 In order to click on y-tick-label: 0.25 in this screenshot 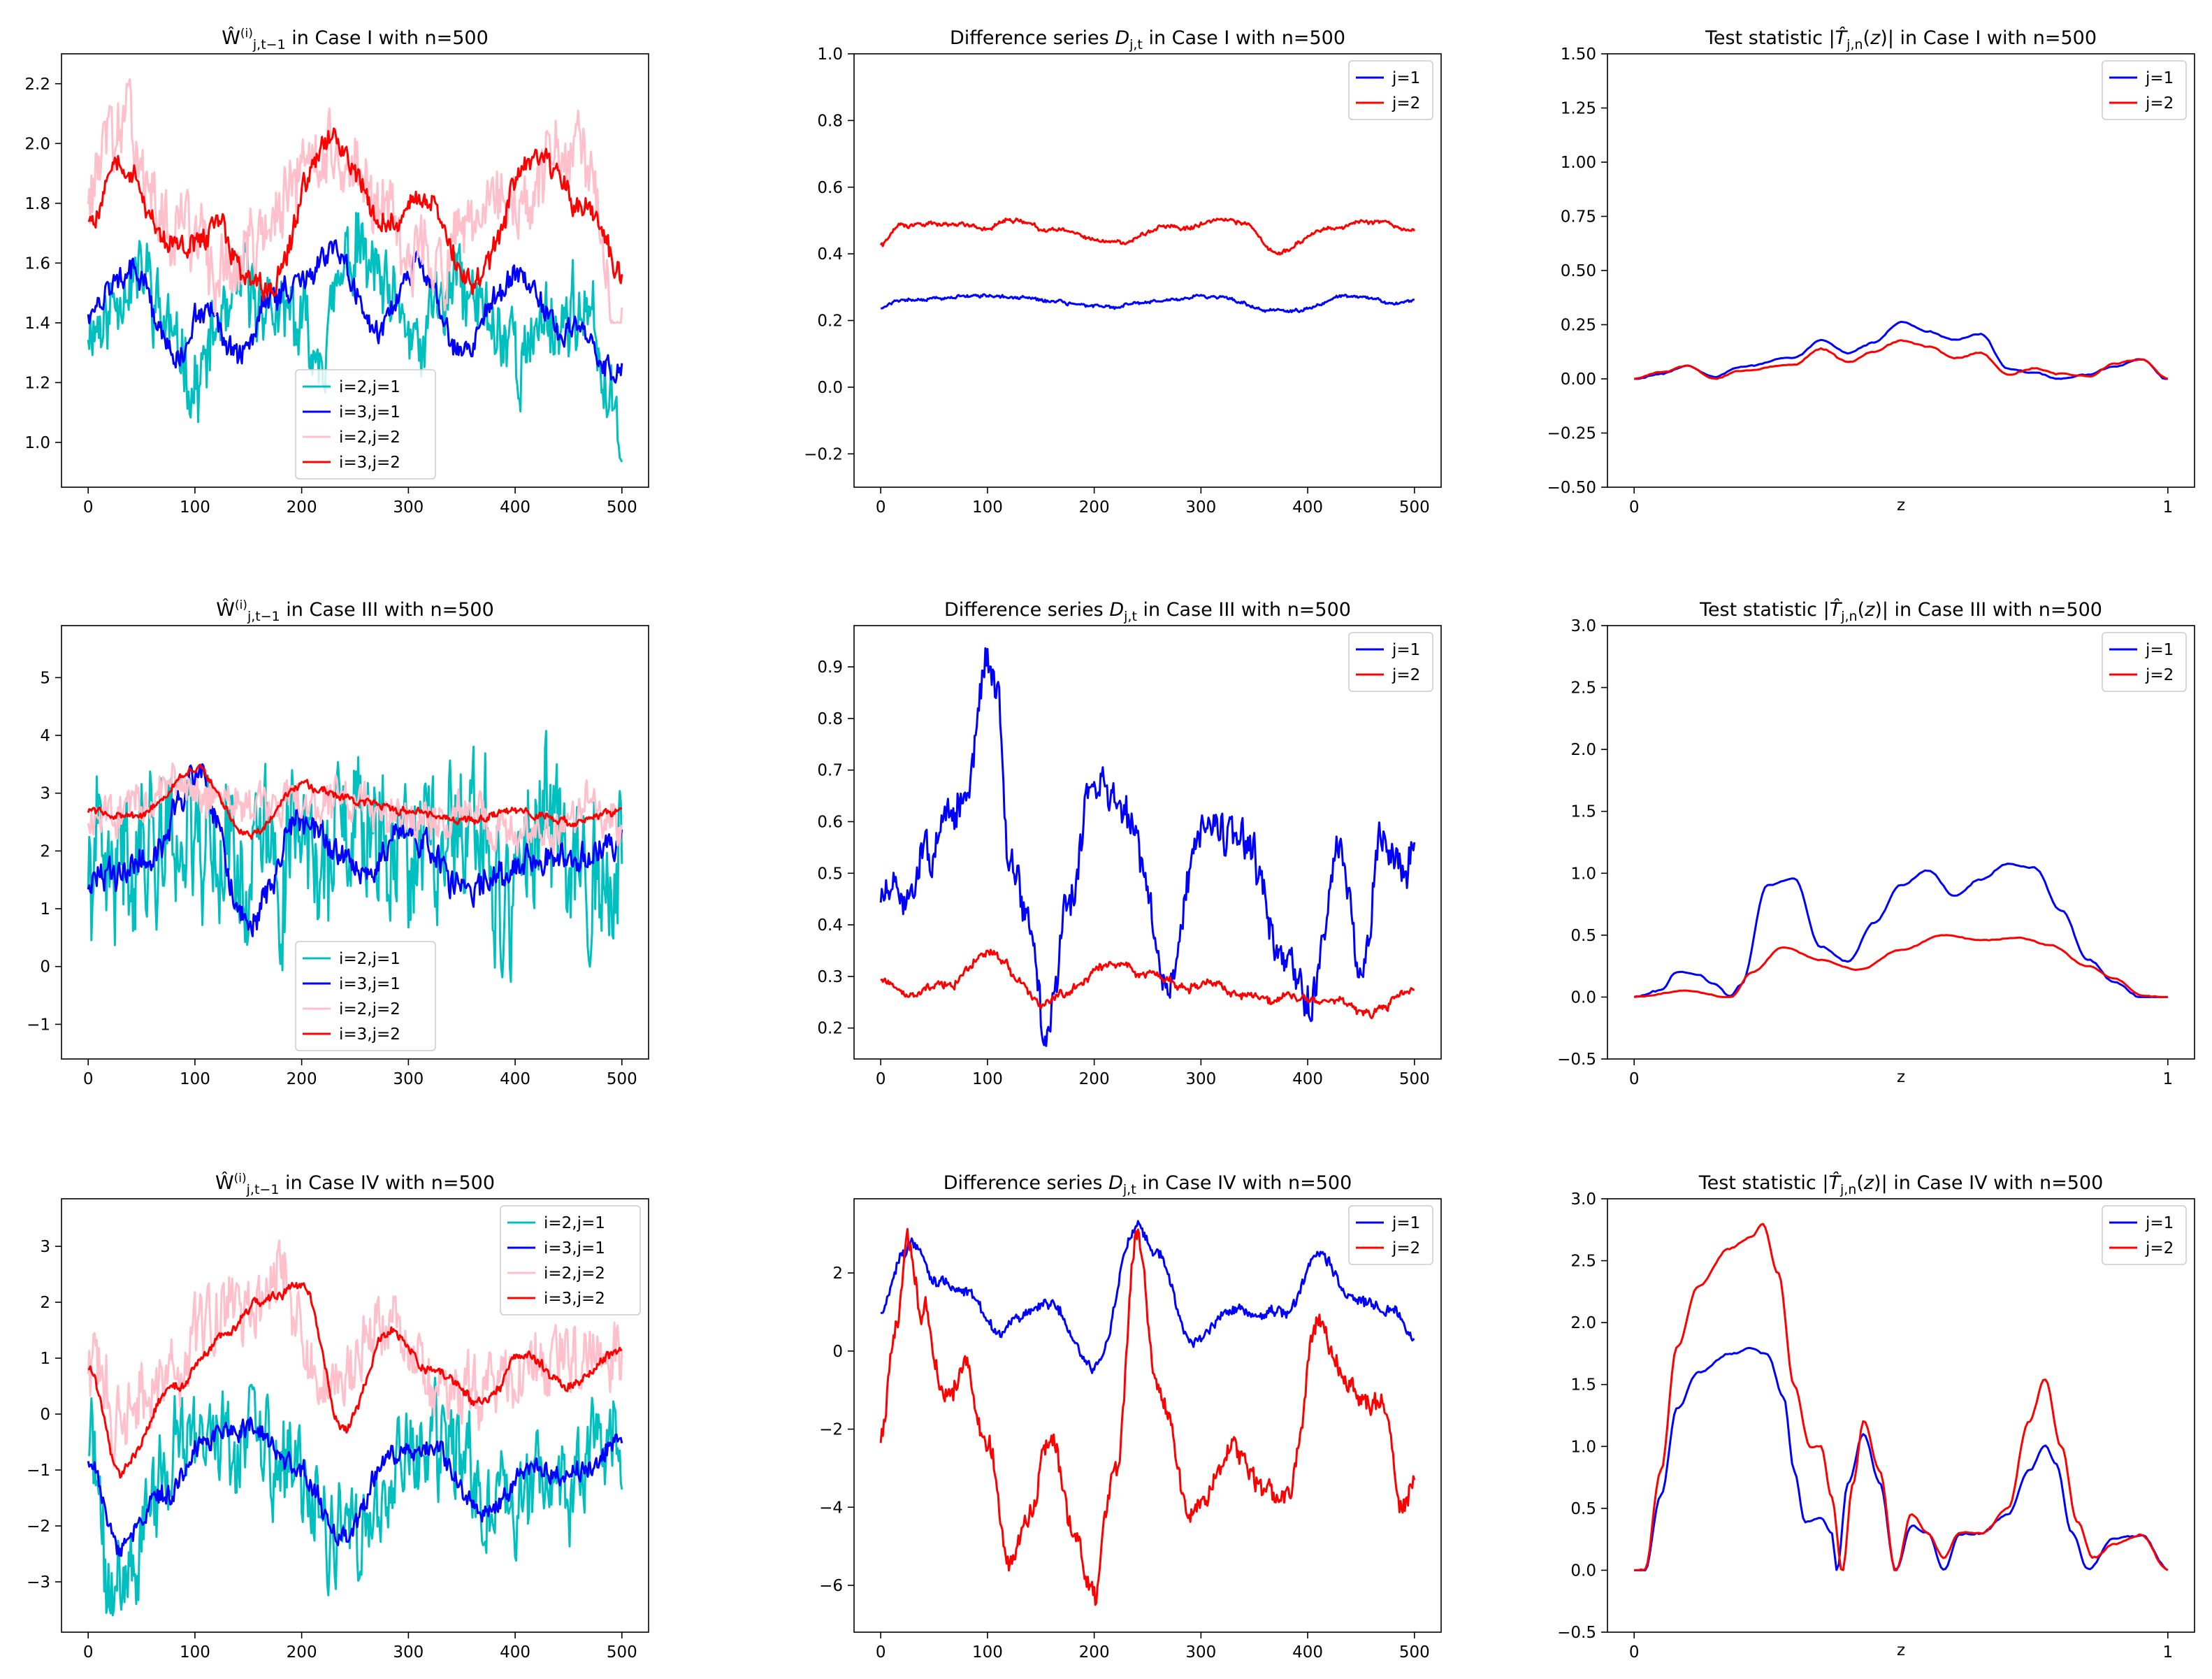, I will do `click(1578, 326)`.